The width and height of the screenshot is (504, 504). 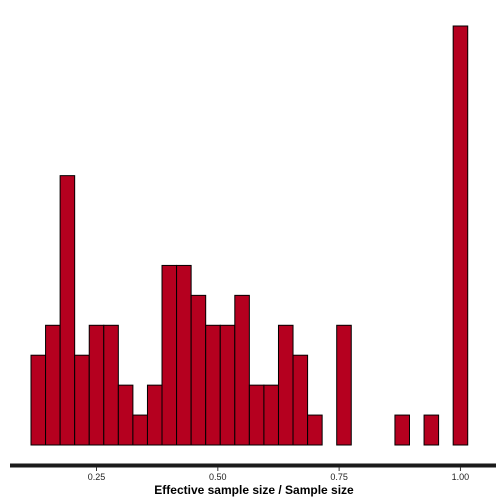 I want to click on x-tick-label: 1.00, so click(x=461, y=477).